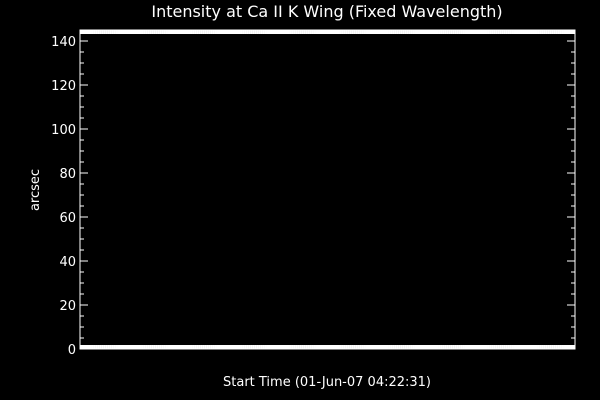 The image size is (600, 400). What do you see at coordinates (35, 190) in the screenshot?
I see `y-axis-label: arcsec` at bounding box center [35, 190].